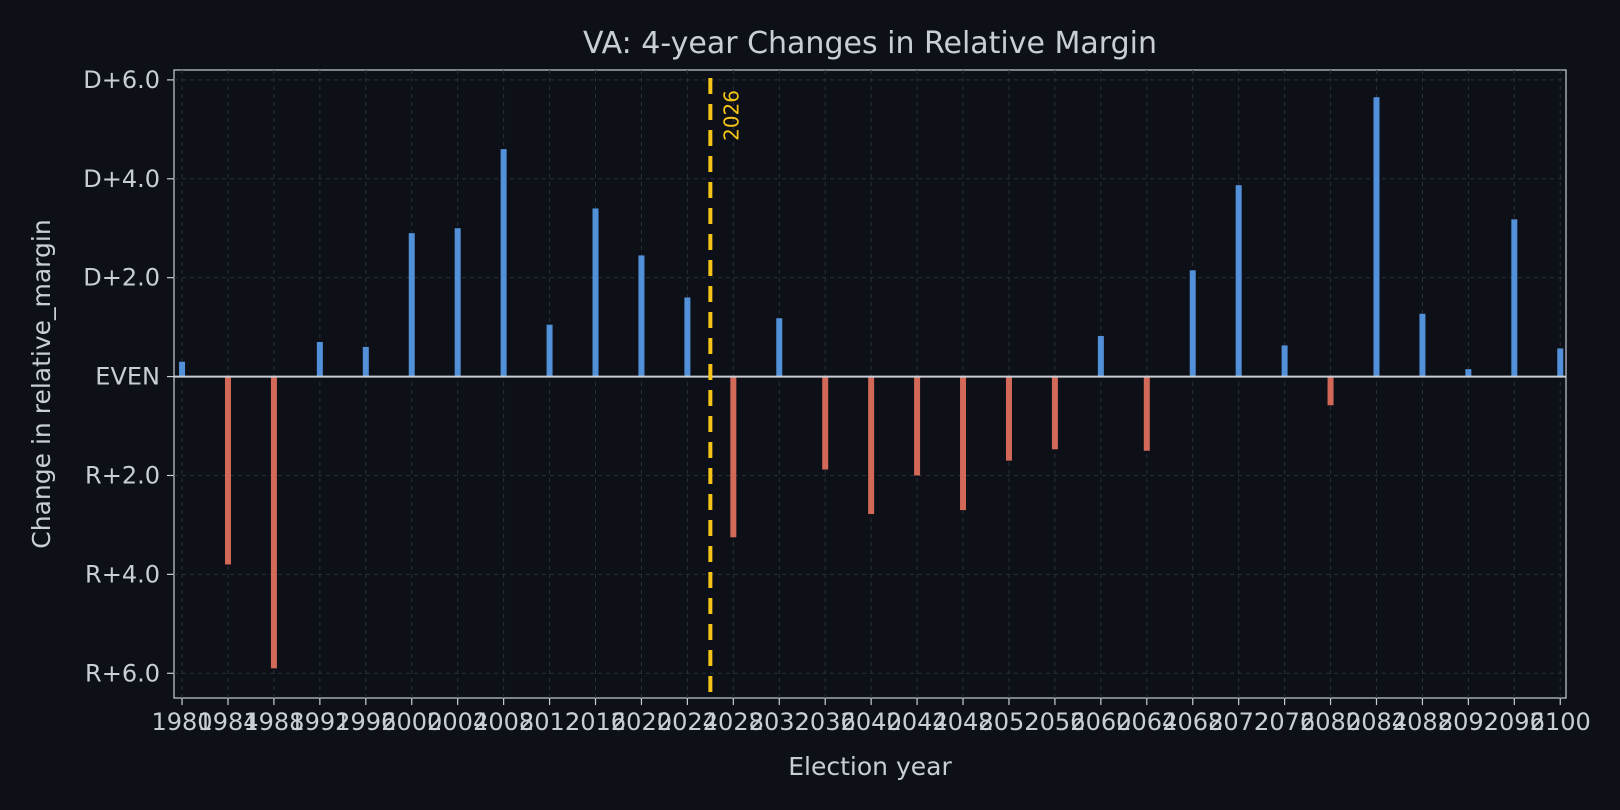  Describe the element at coordinates (121, 278) in the screenshot. I see `y-tick-label: D+2.0` at that location.